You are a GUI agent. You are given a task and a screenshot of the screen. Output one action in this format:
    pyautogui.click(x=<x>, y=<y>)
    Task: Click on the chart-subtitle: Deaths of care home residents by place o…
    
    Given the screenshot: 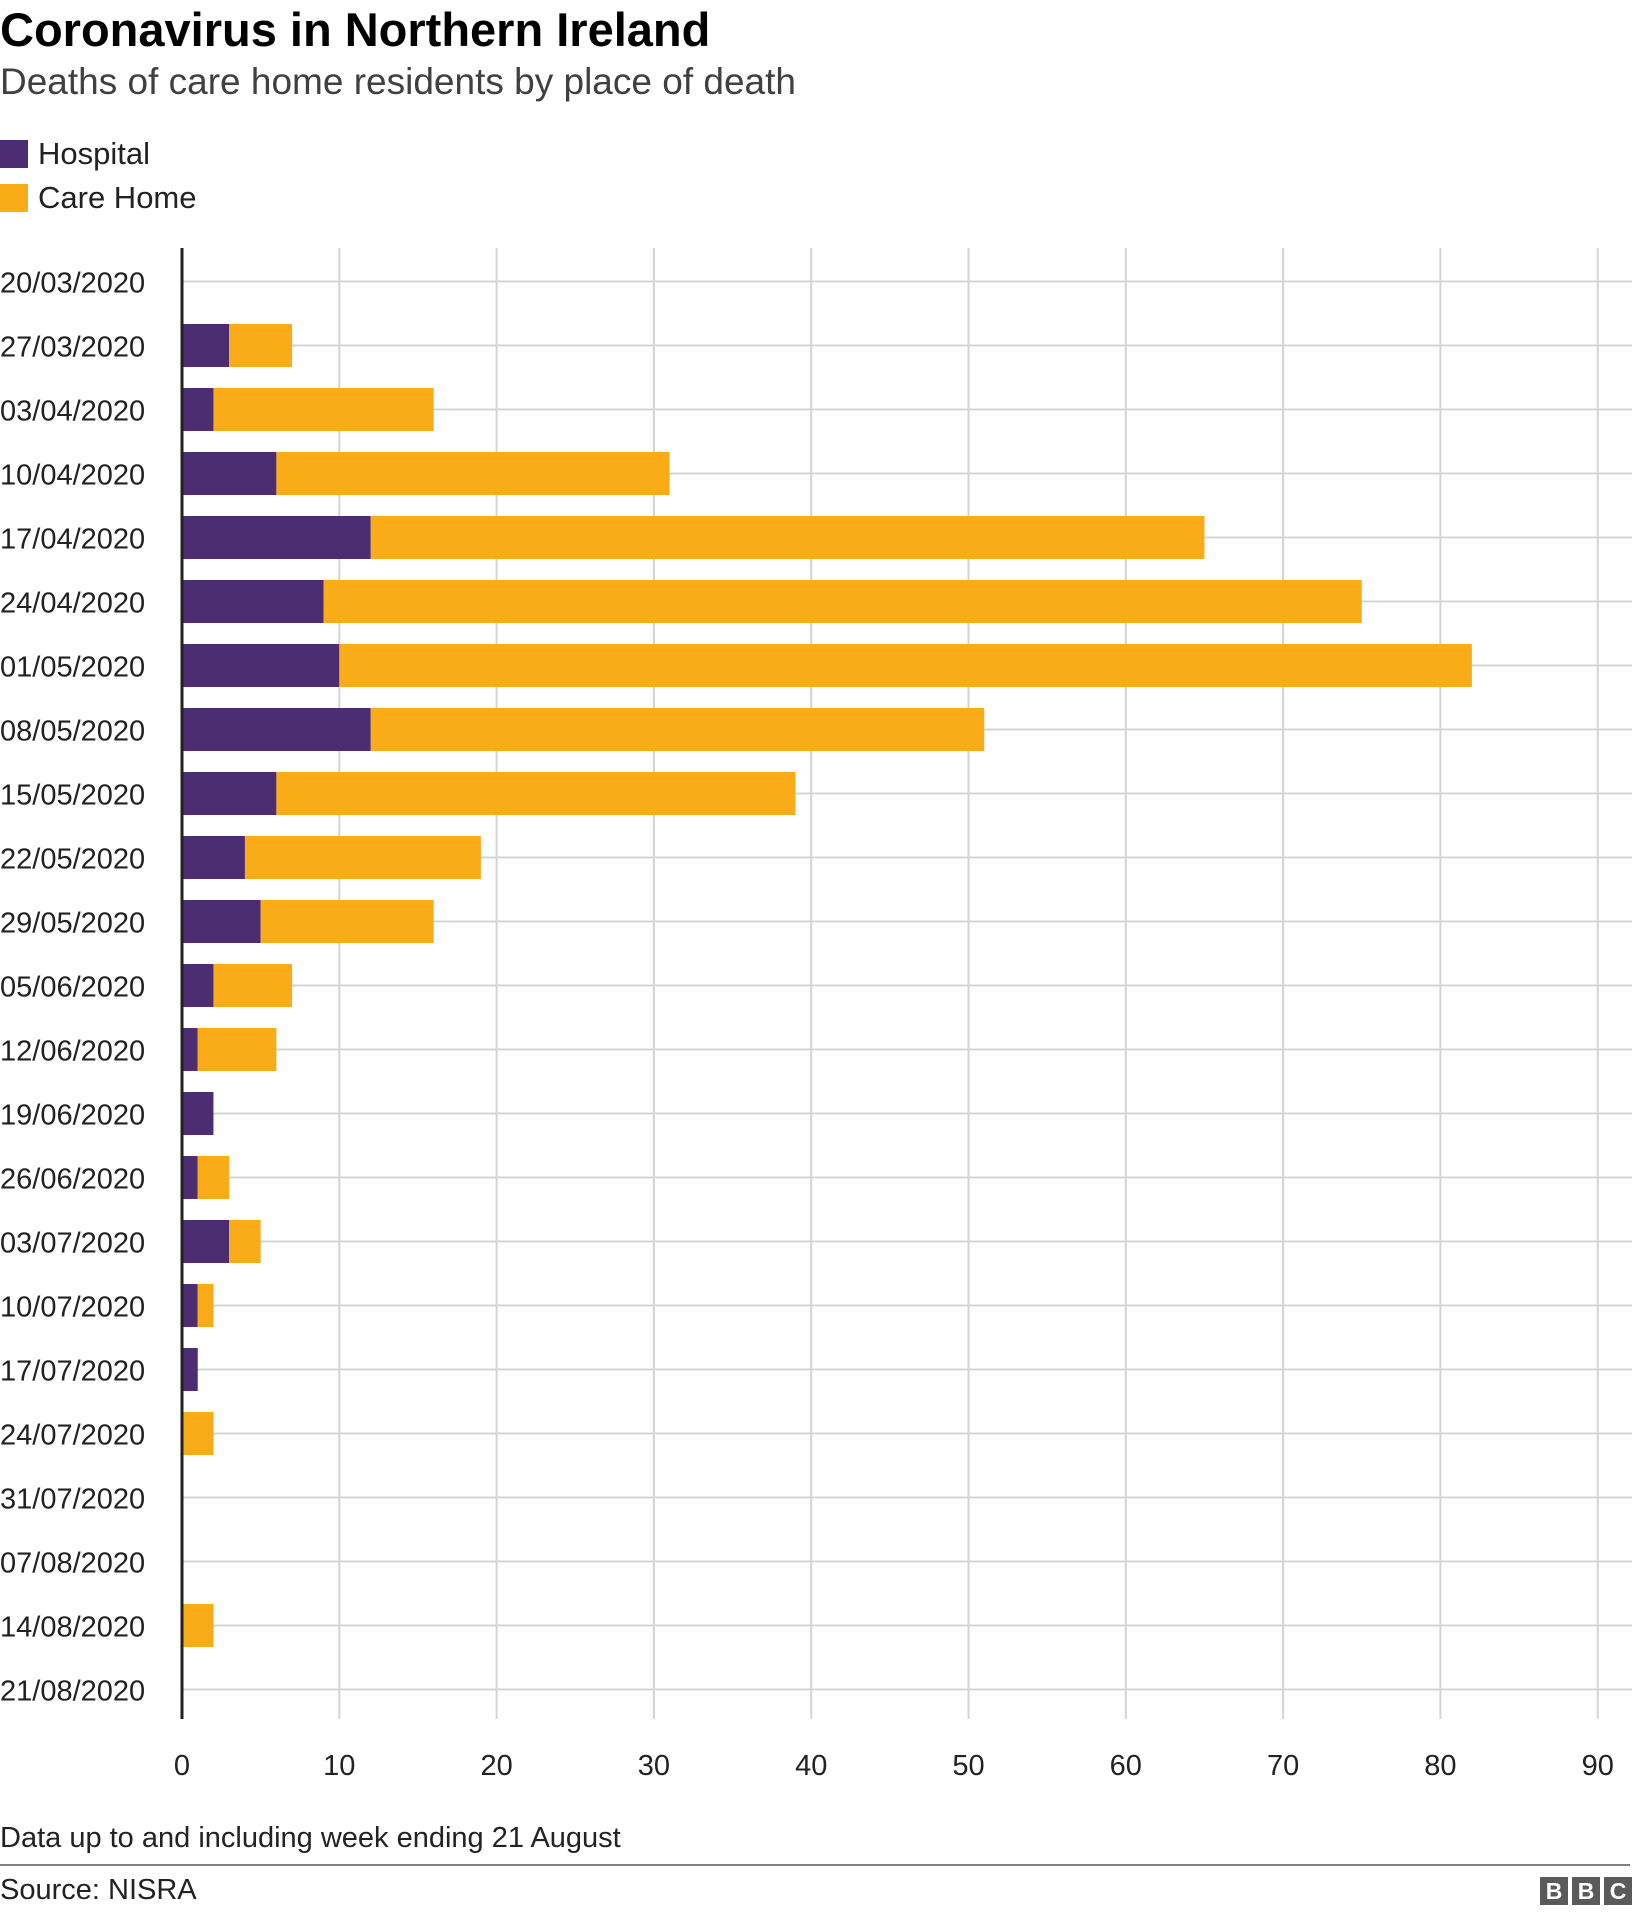 What is the action you would take?
    pyautogui.click(x=398, y=81)
    